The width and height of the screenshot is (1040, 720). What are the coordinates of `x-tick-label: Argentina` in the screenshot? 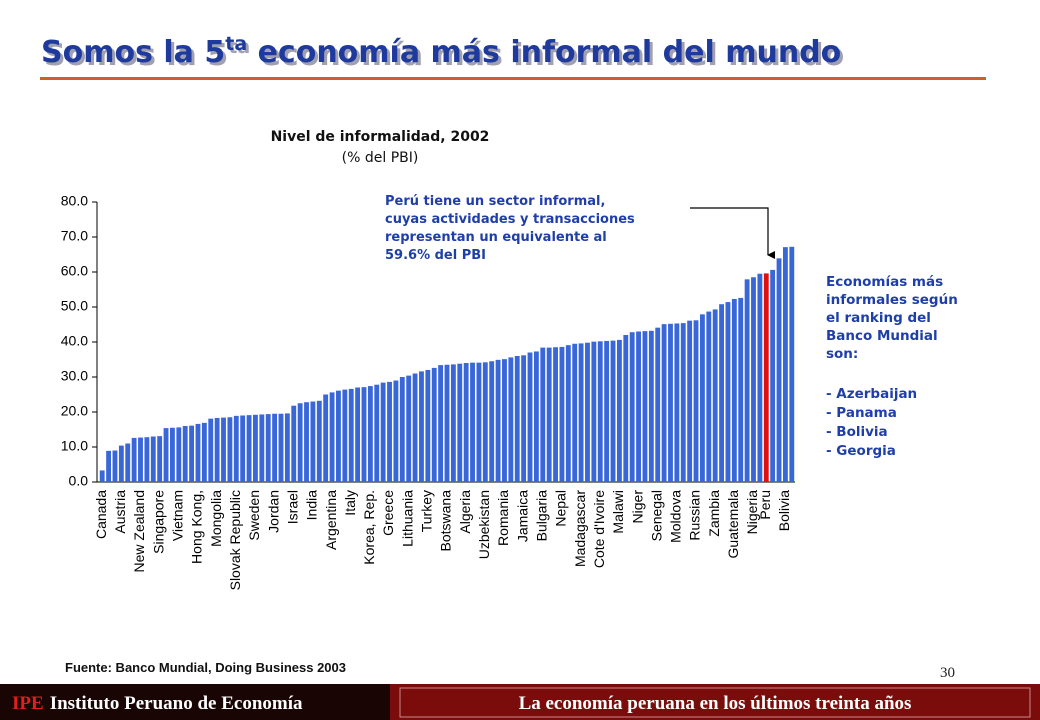 It's located at (331, 520).